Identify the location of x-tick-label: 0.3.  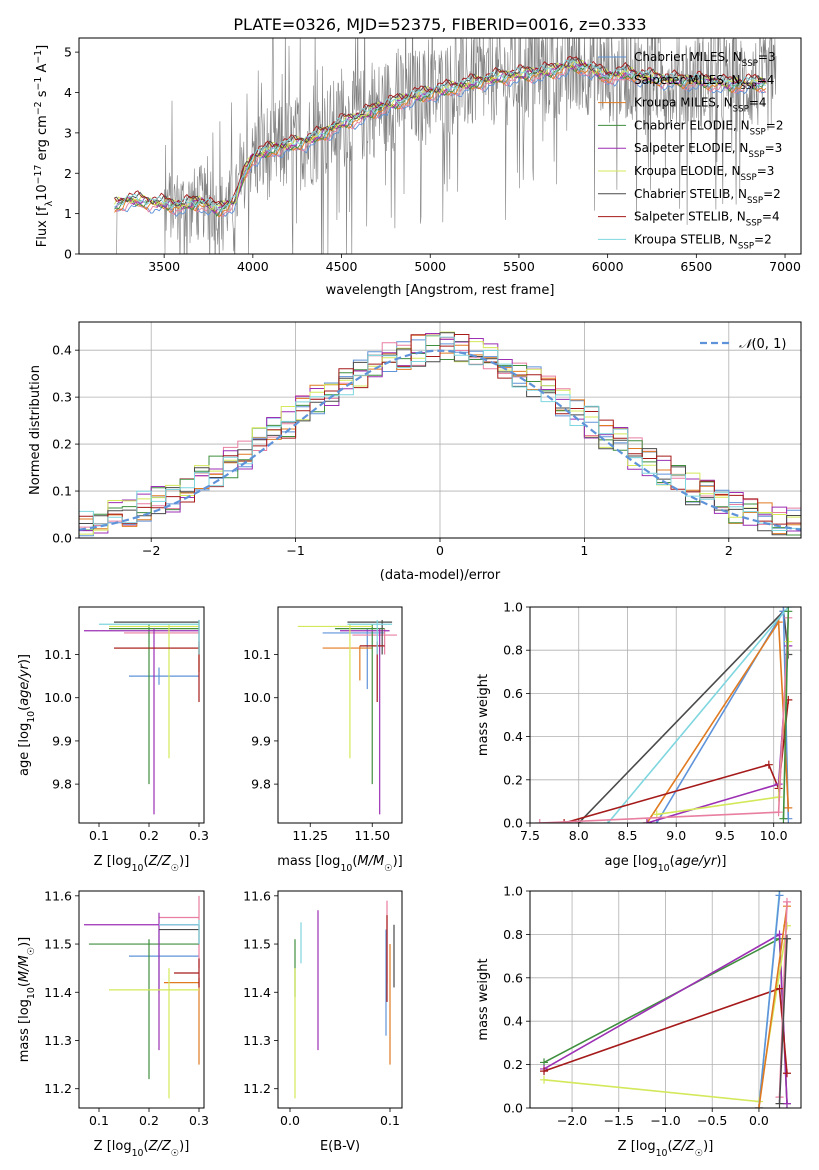
(199, 835).